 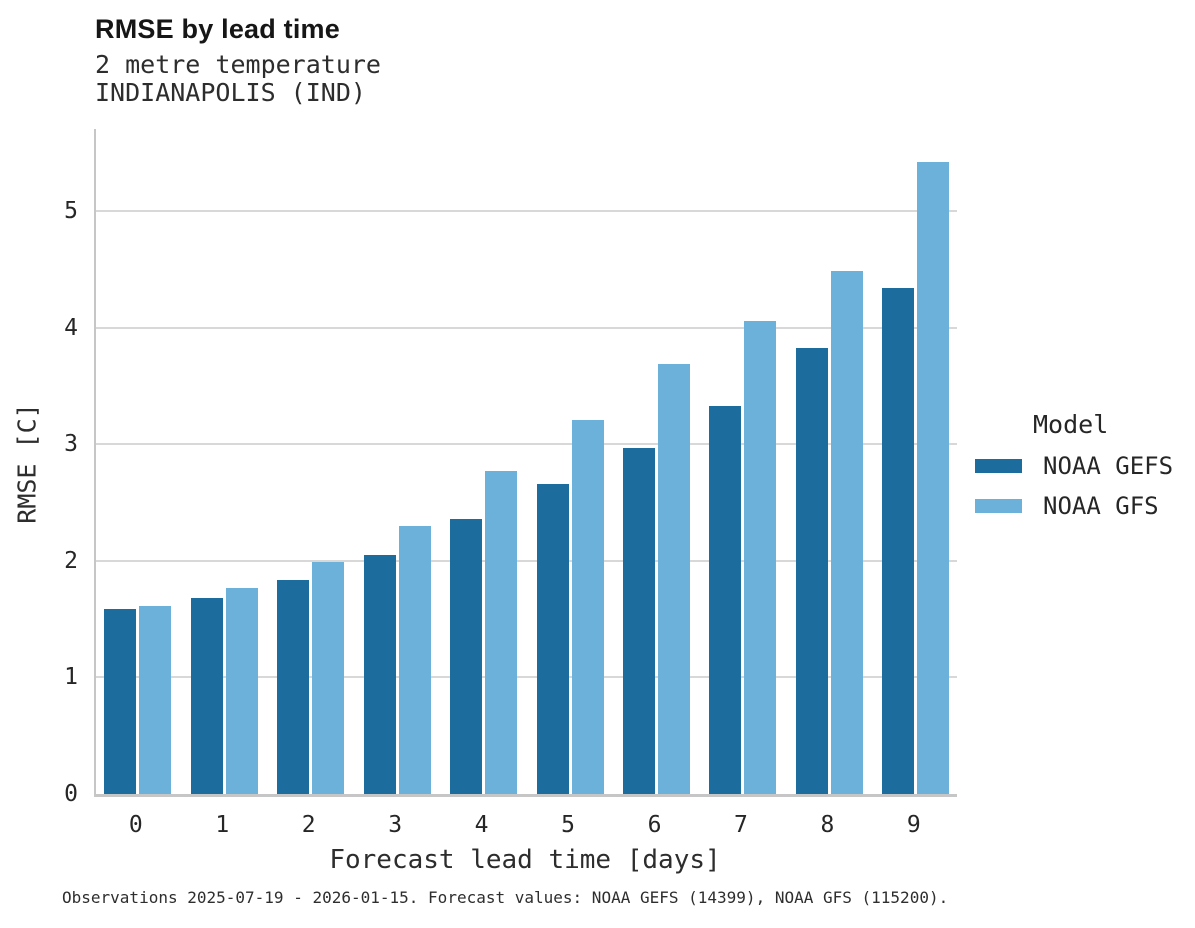 What do you see at coordinates (525, 860) in the screenshot?
I see `x-axis-title: Forecast lead time [days]` at bounding box center [525, 860].